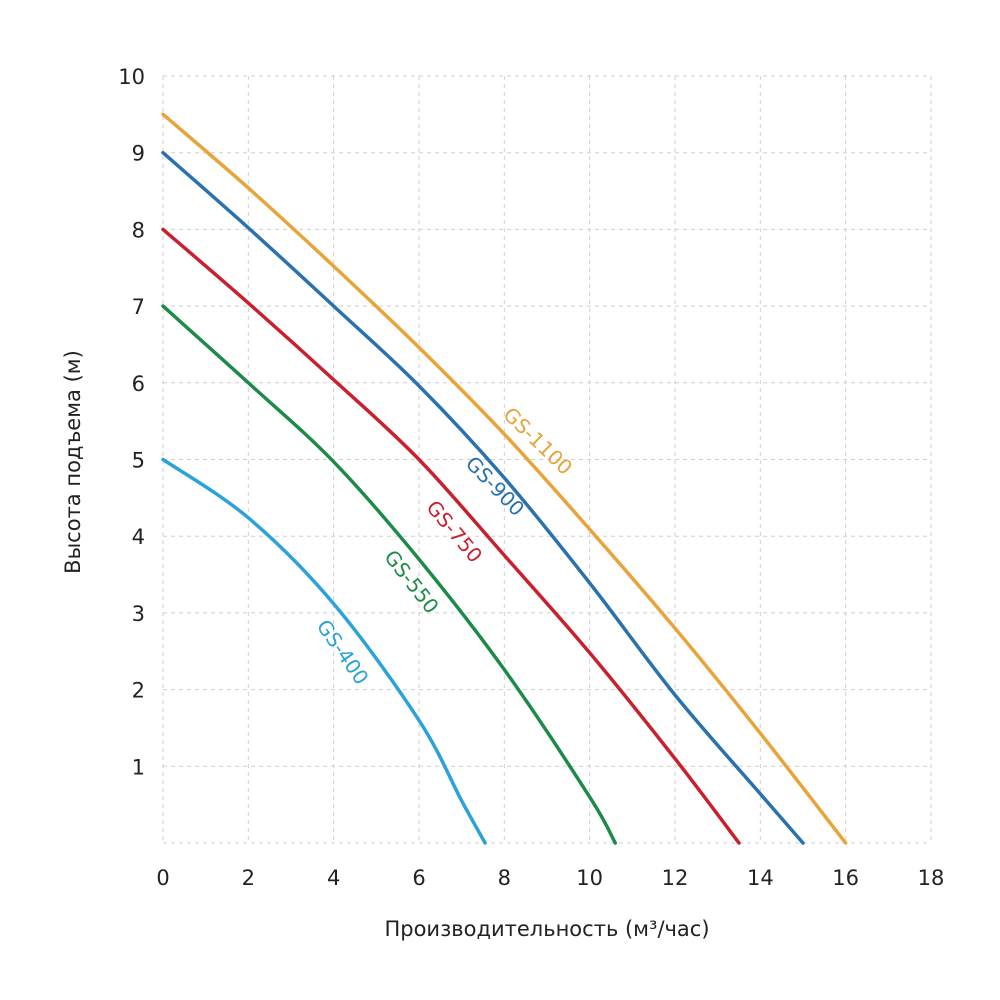  What do you see at coordinates (131, 422) in the screenshot?
I see `y-tick-labels: 1 2 3 4 5 6 7 8 9 10` at bounding box center [131, 422].